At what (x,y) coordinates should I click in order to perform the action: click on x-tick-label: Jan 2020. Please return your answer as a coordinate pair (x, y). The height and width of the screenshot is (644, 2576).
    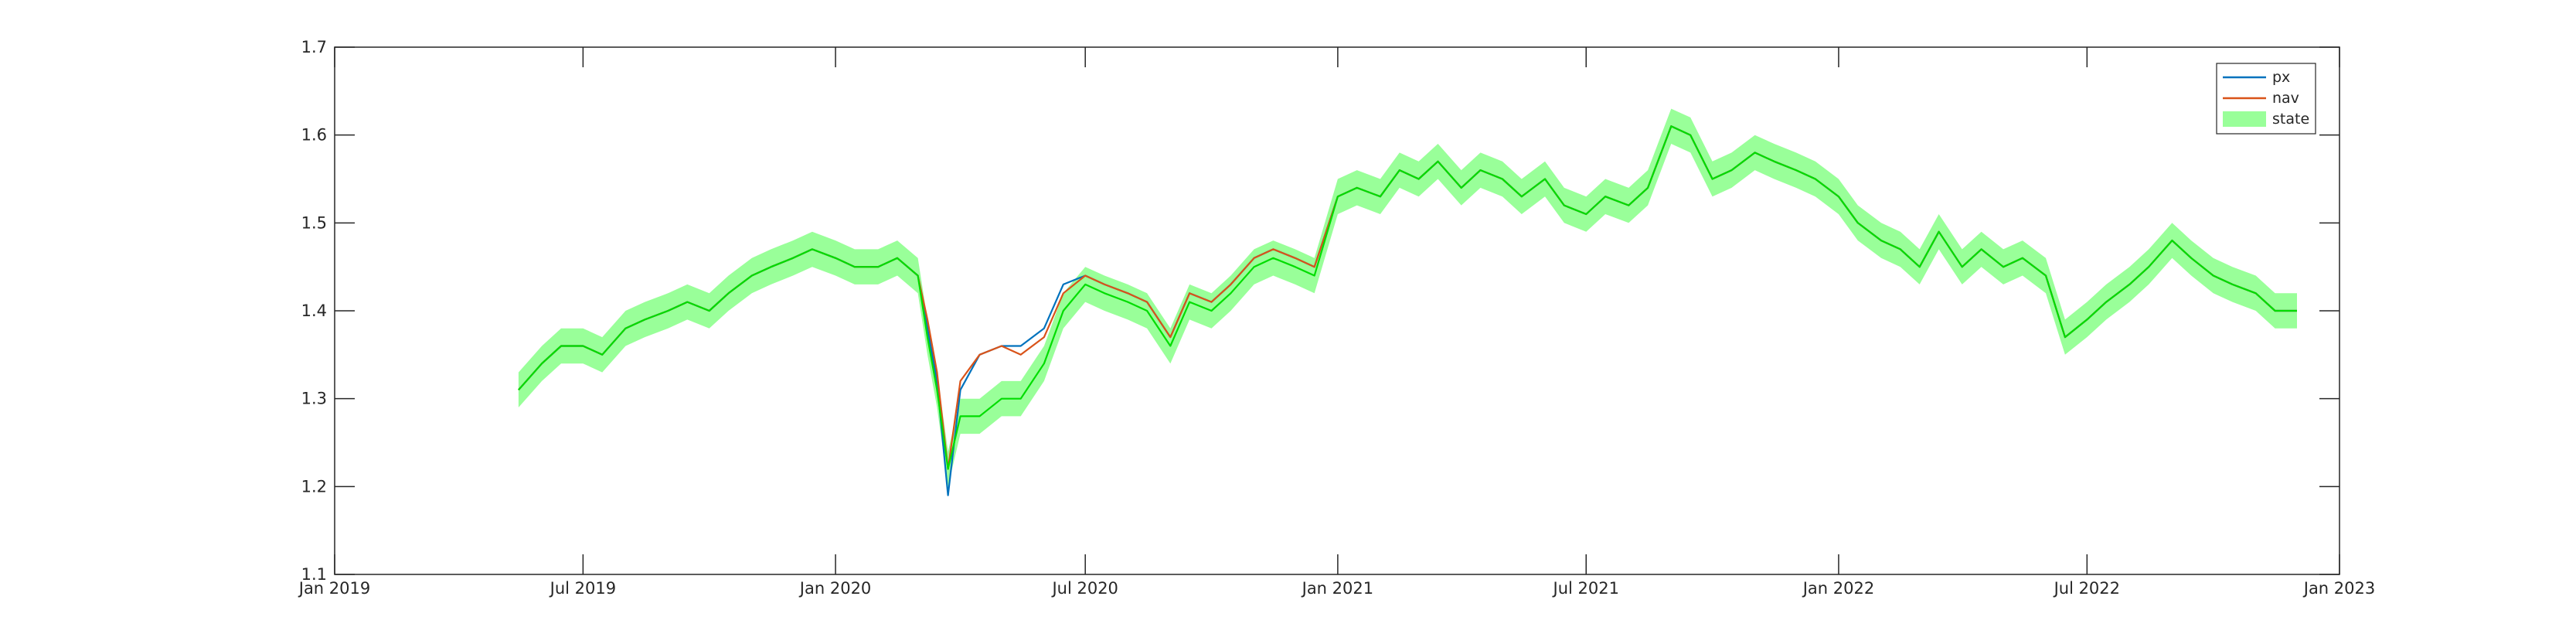
    Looking at the image, I should click on (835, 588).